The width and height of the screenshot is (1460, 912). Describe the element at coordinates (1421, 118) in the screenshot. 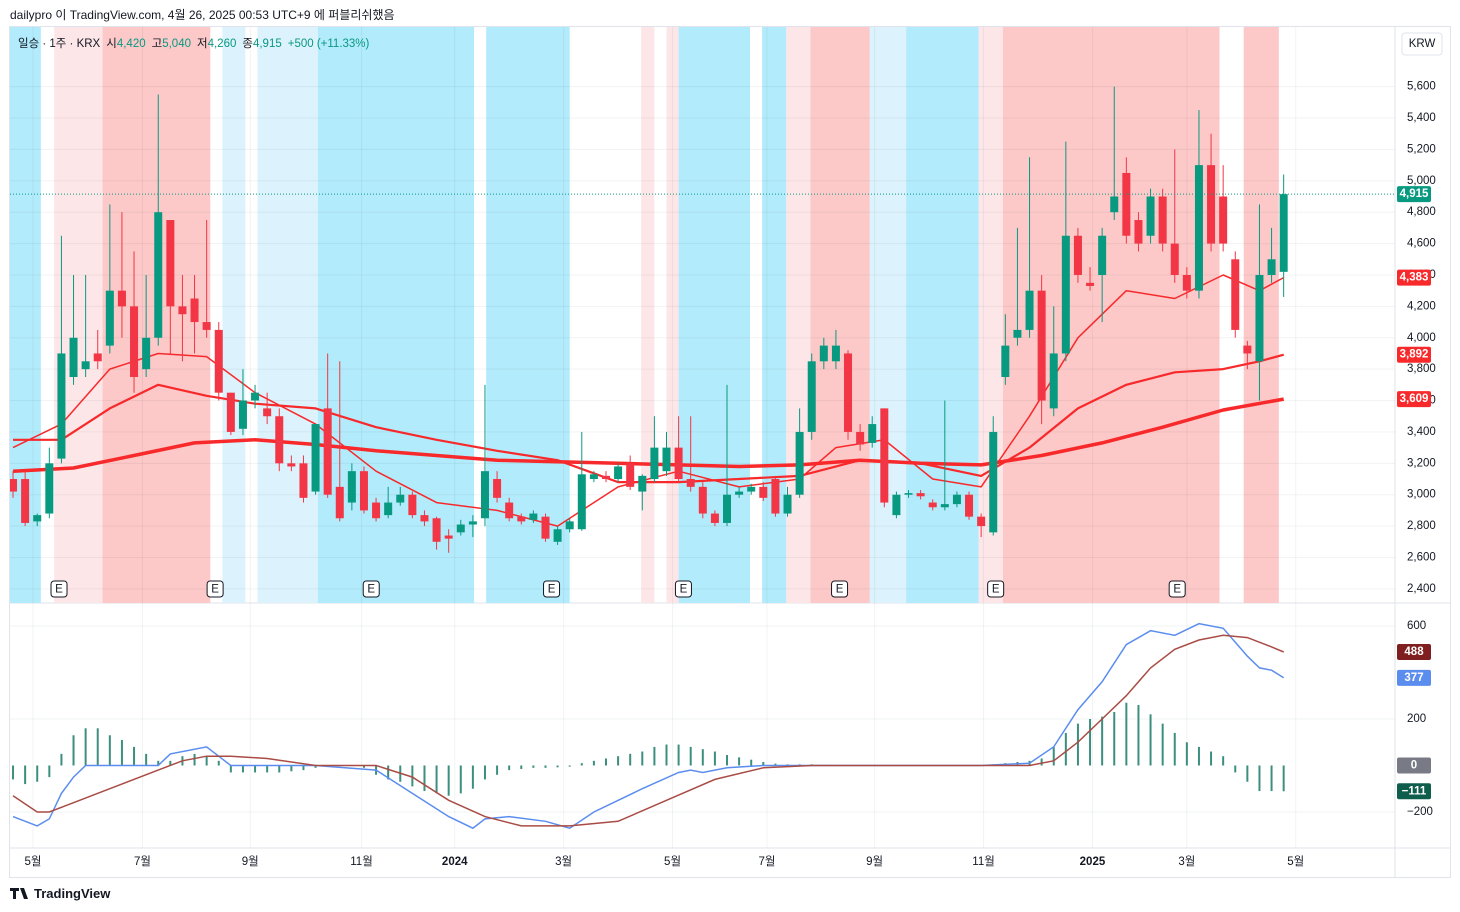

I see `y-tick-label: 5,400` at that location.